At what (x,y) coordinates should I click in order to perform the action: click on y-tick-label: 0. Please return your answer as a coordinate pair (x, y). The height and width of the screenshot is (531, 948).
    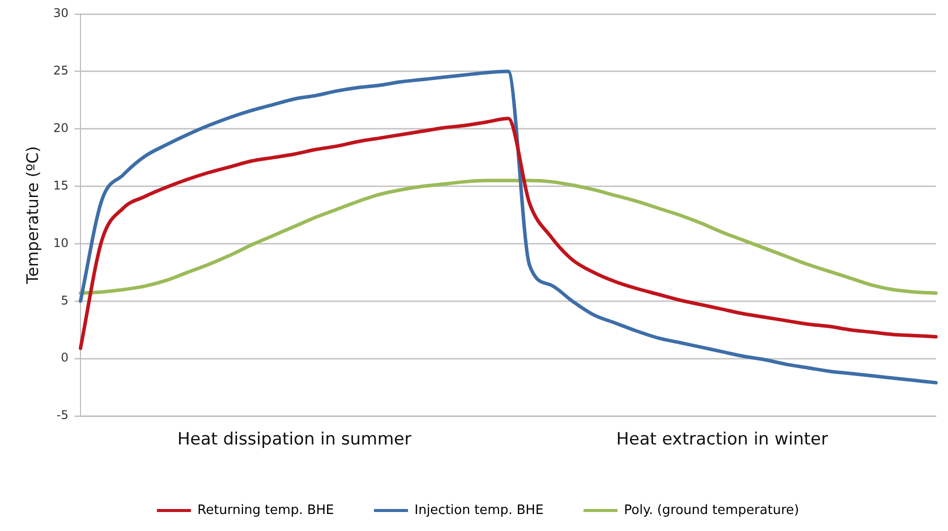
    Looking at the image, I should click on (64, 357).